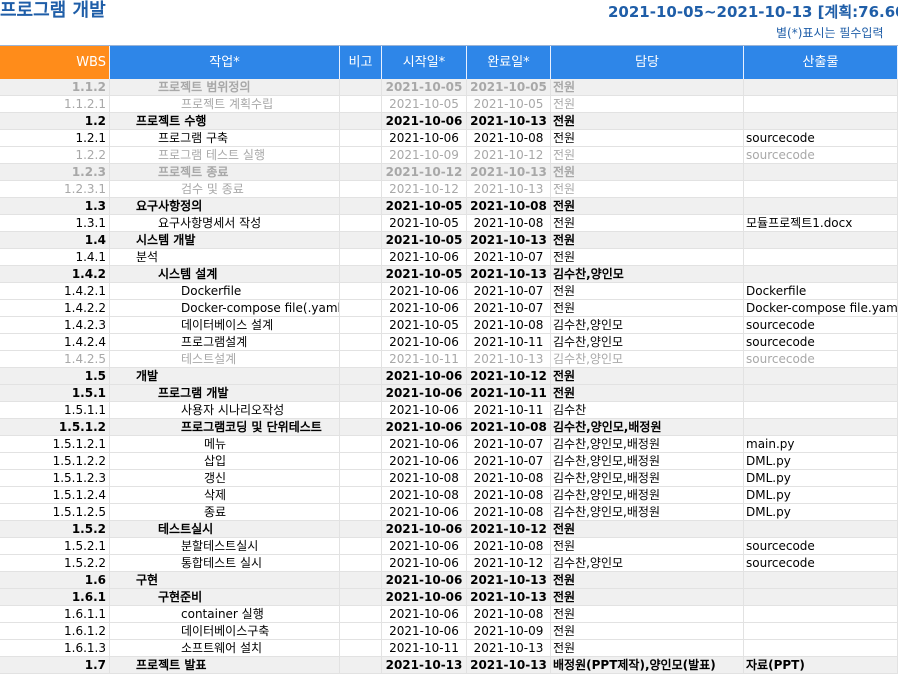  What do you see at coordinates (55, 104) in the screenshot?
I see `cell-wbs: 1.1.2.1` at bounding box center [55, 104].